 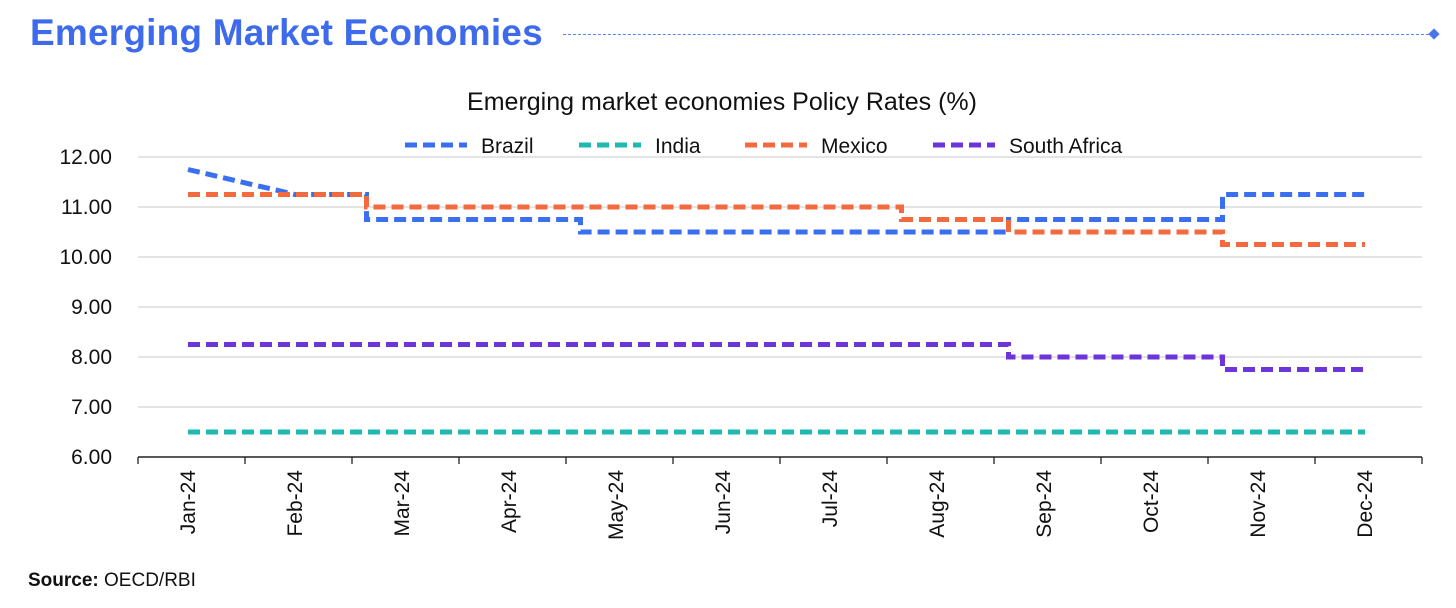 I want to click on x-tick-label: Feb-24, so click(x=295, y=503).